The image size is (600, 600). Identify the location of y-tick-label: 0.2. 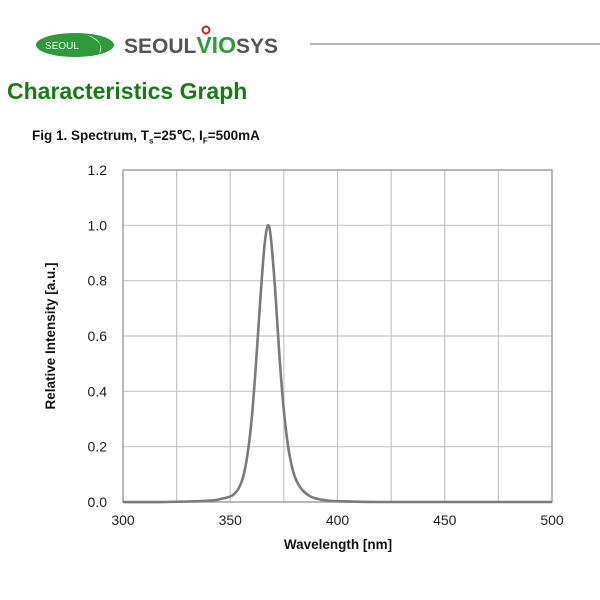
(98, 447).